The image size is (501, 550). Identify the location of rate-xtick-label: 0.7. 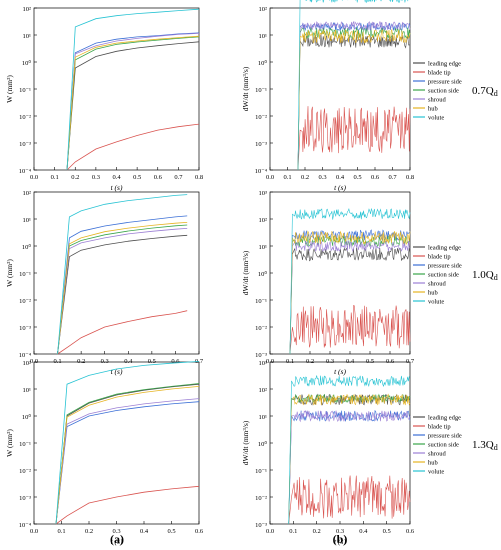
(410, 361).